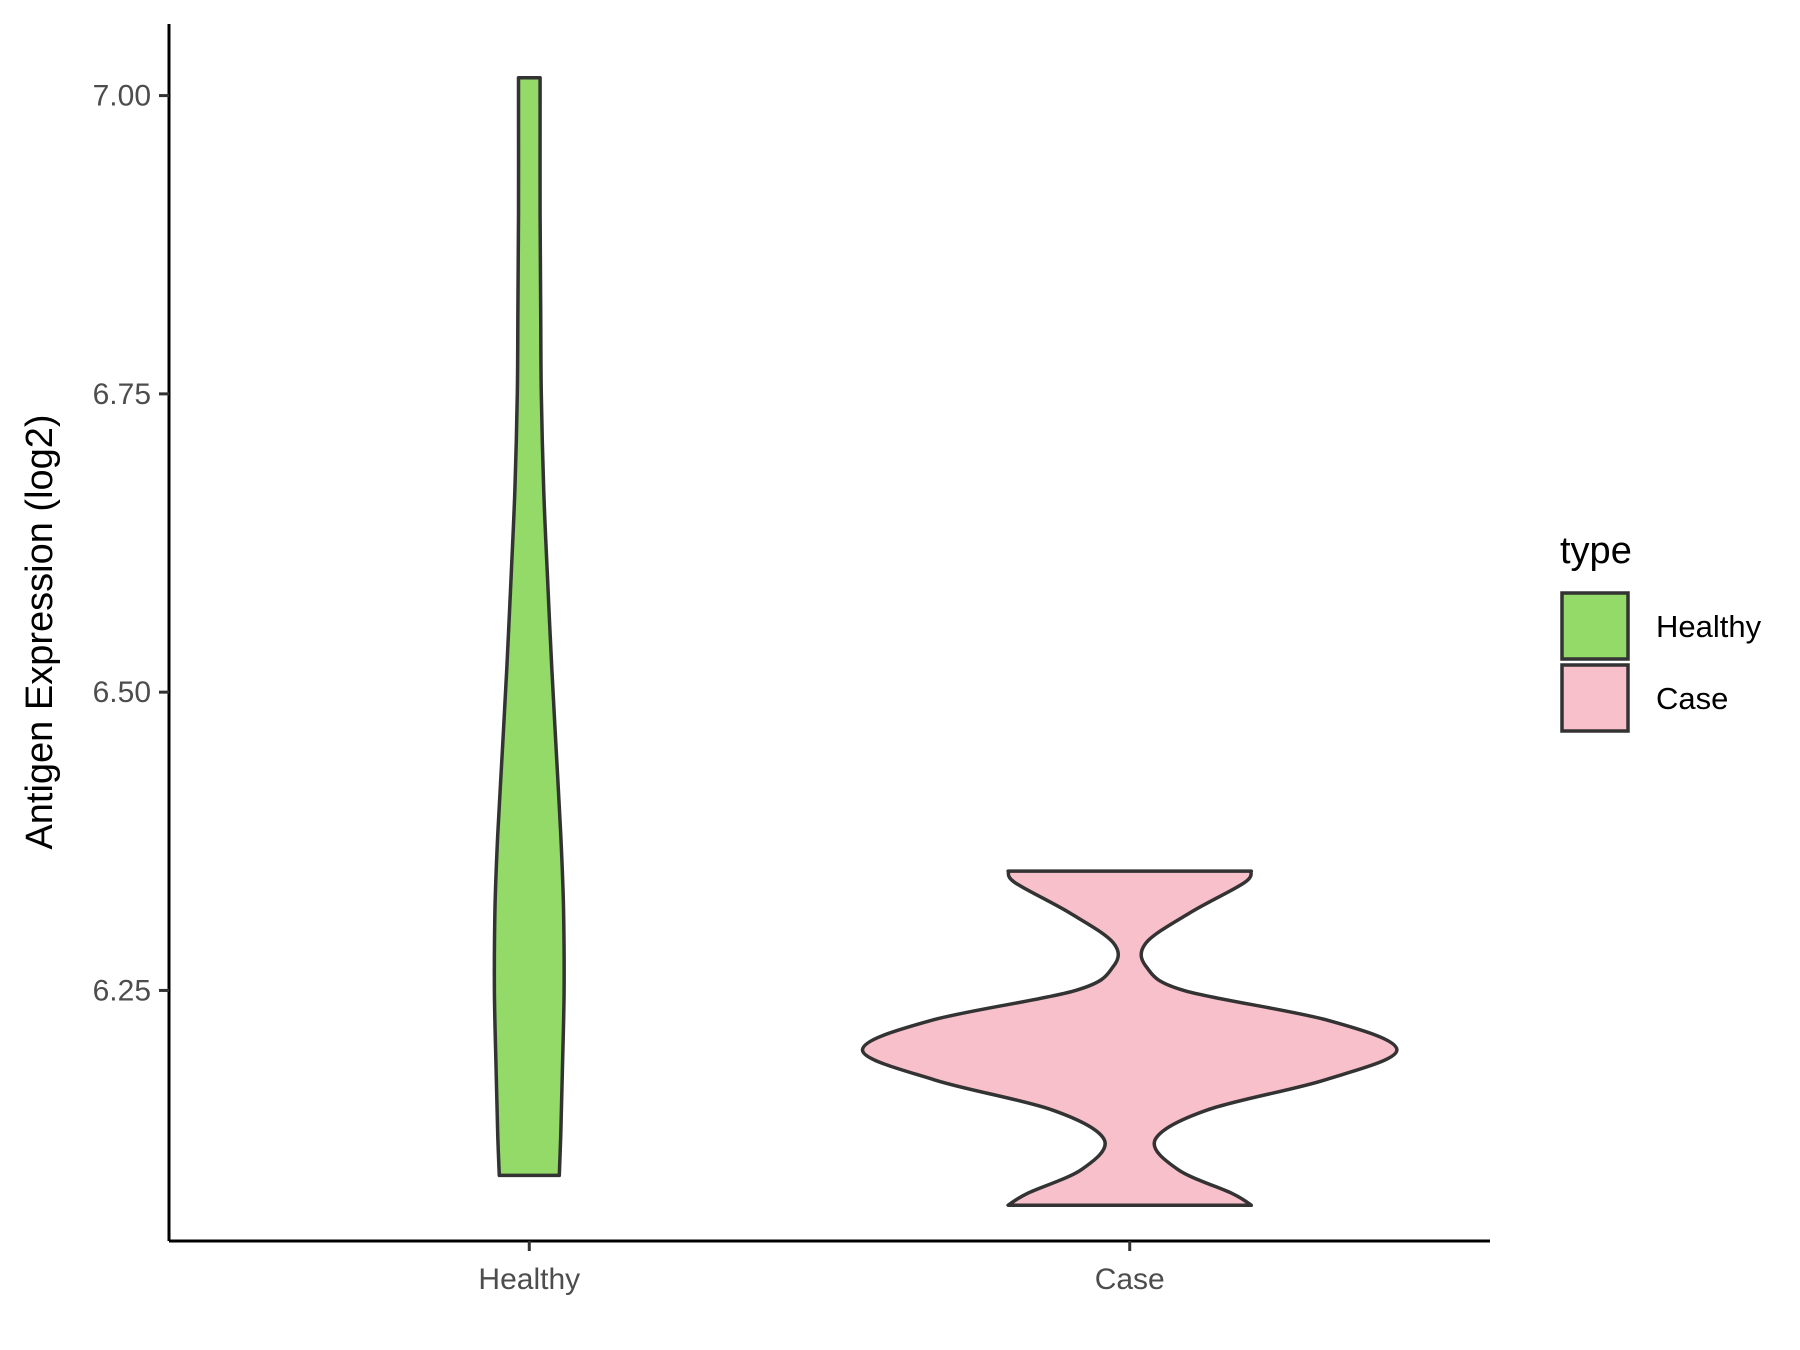 The height and width of the screenshot is (1350, 1800). Describe the element at coordinates (1692, 698) in the screenshot. I see `legend-label: Case` at that location.